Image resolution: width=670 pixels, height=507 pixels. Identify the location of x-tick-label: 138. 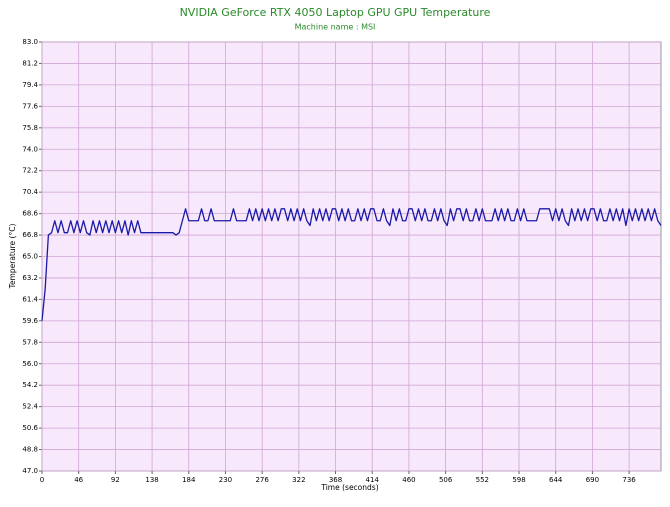
(151, 480).